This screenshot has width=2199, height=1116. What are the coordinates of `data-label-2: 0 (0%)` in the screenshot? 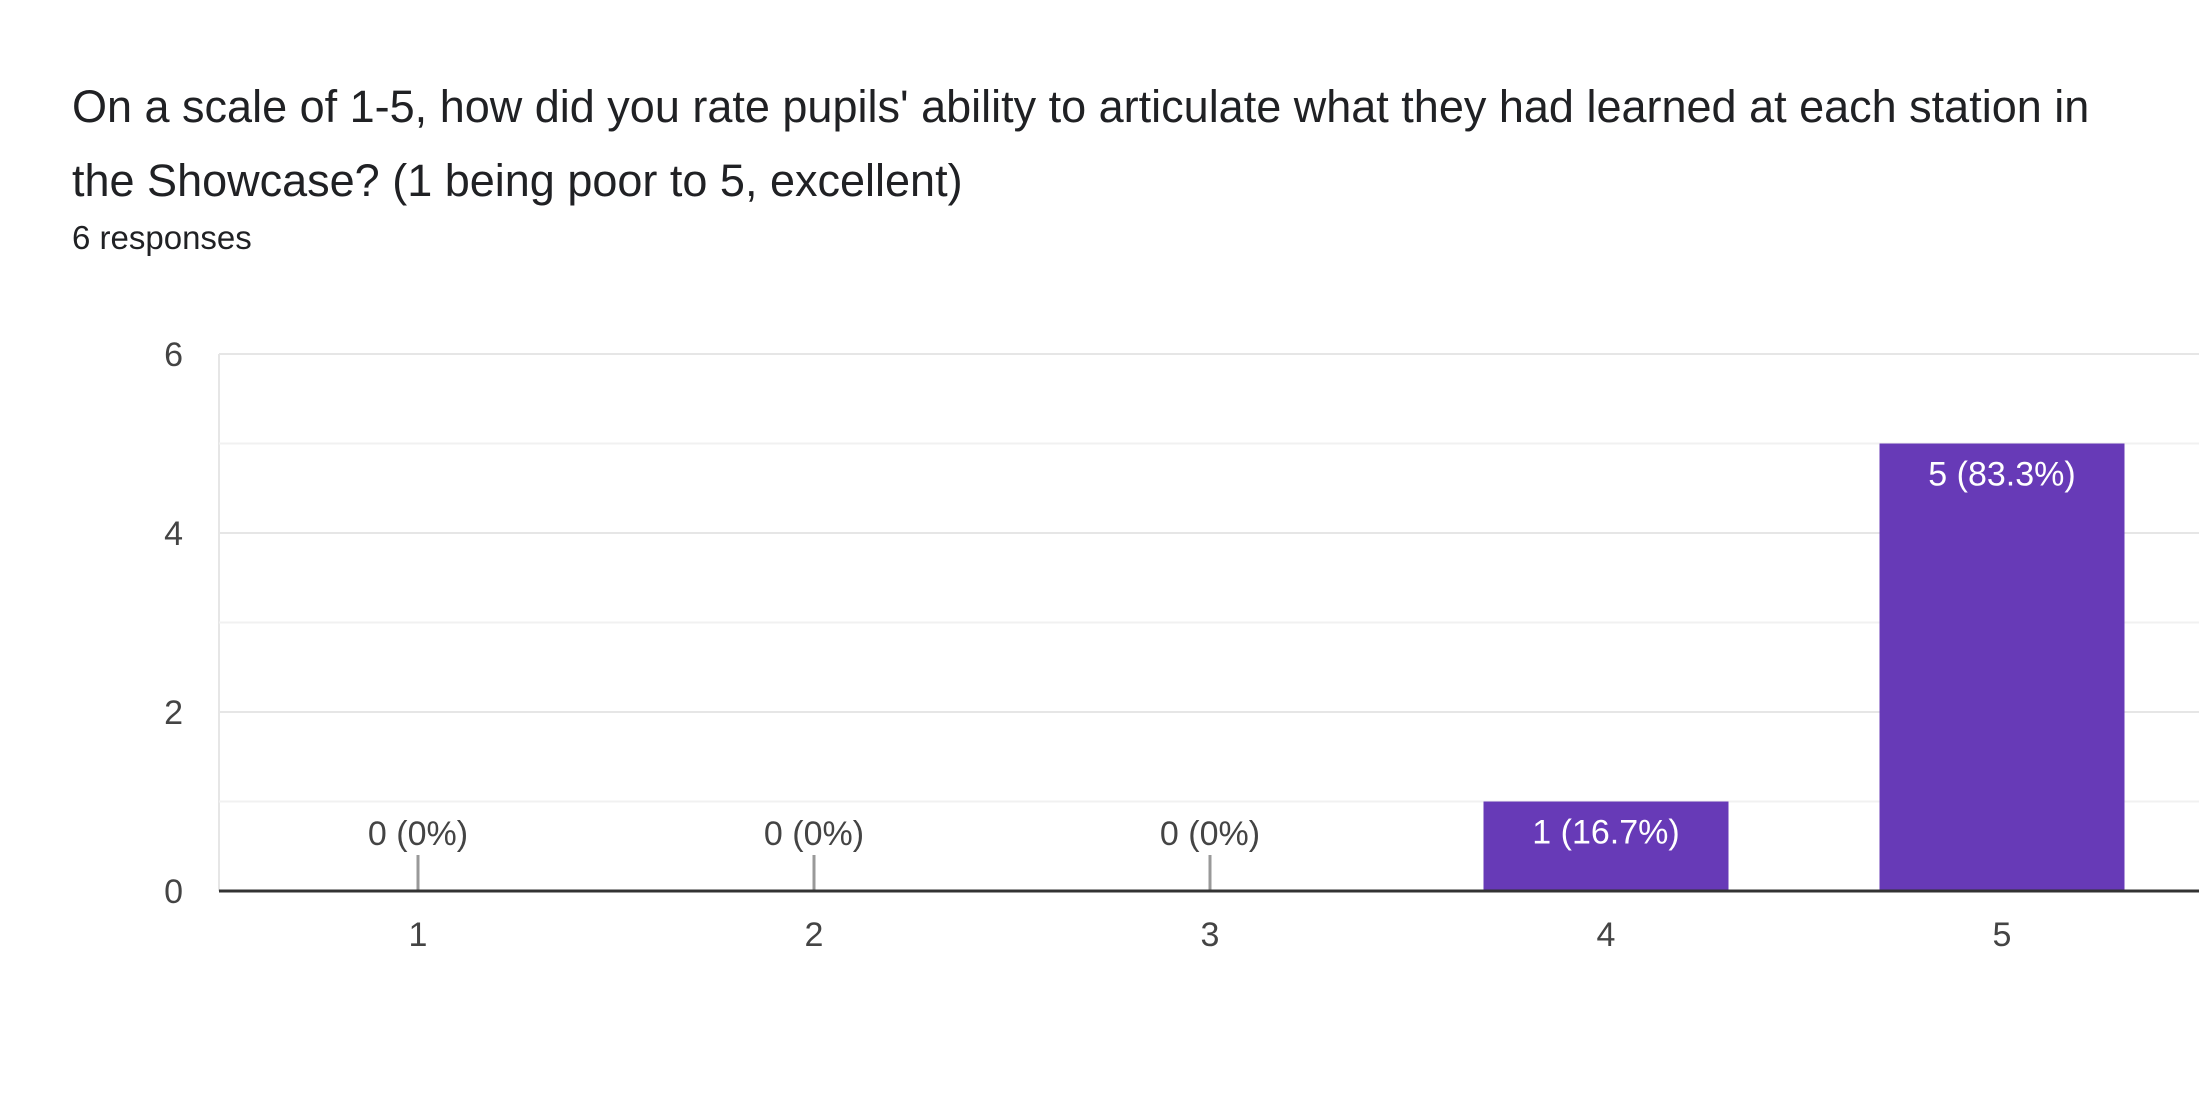 It's located at (814, 834).